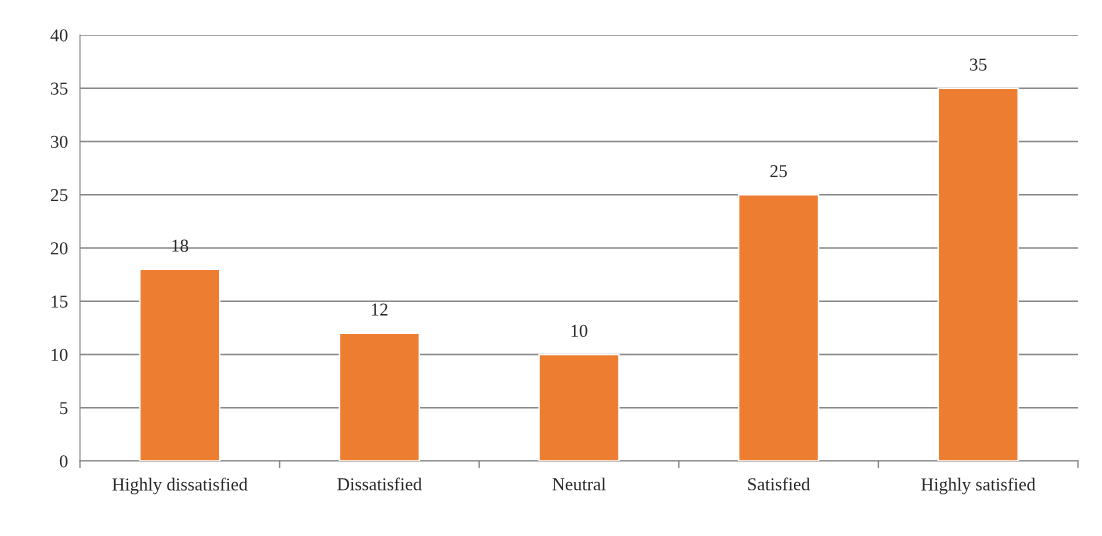  What do you see at coordinates (59, 354) in the screenshot?
I see `y-tick-label: 10` at bounding box center [59, 354].